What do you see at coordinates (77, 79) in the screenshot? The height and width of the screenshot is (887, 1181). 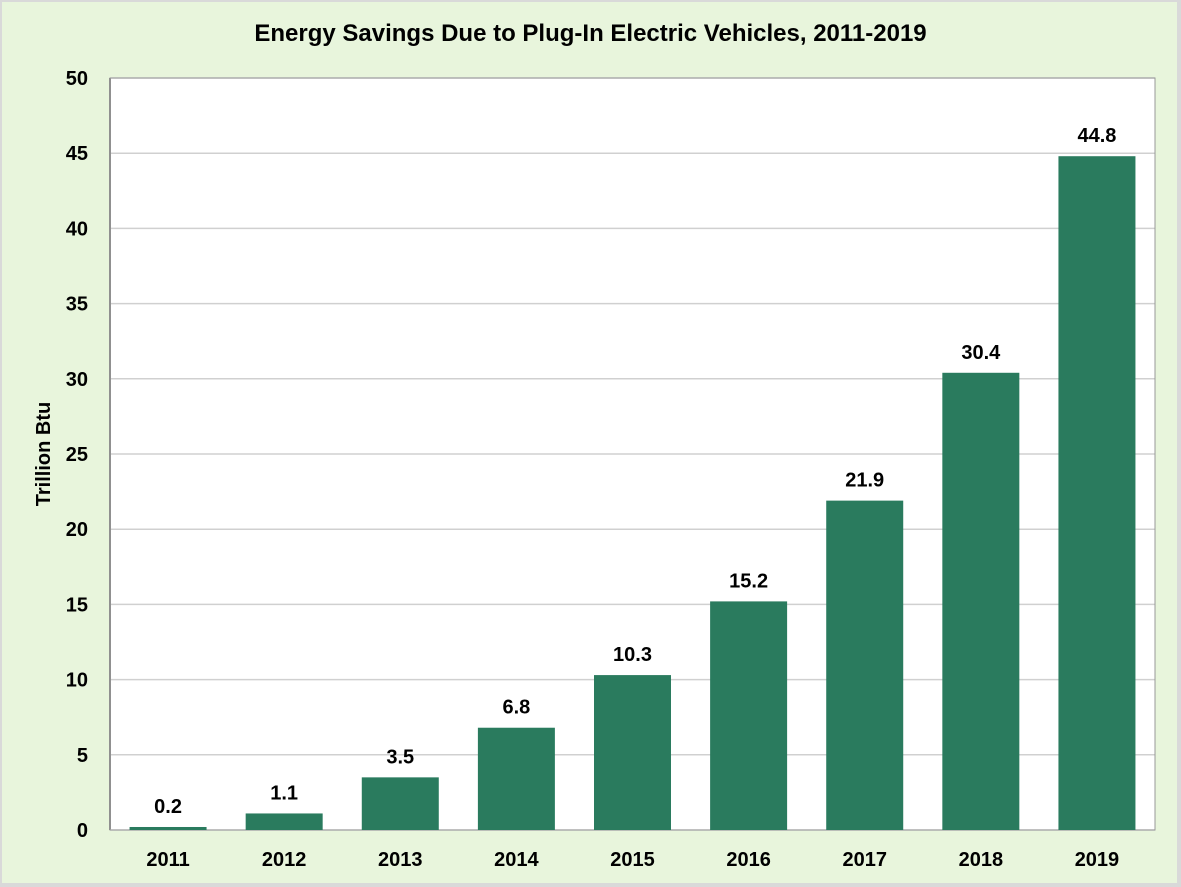 I see `y-tick-label: 50` at bounding box center [77, 79].